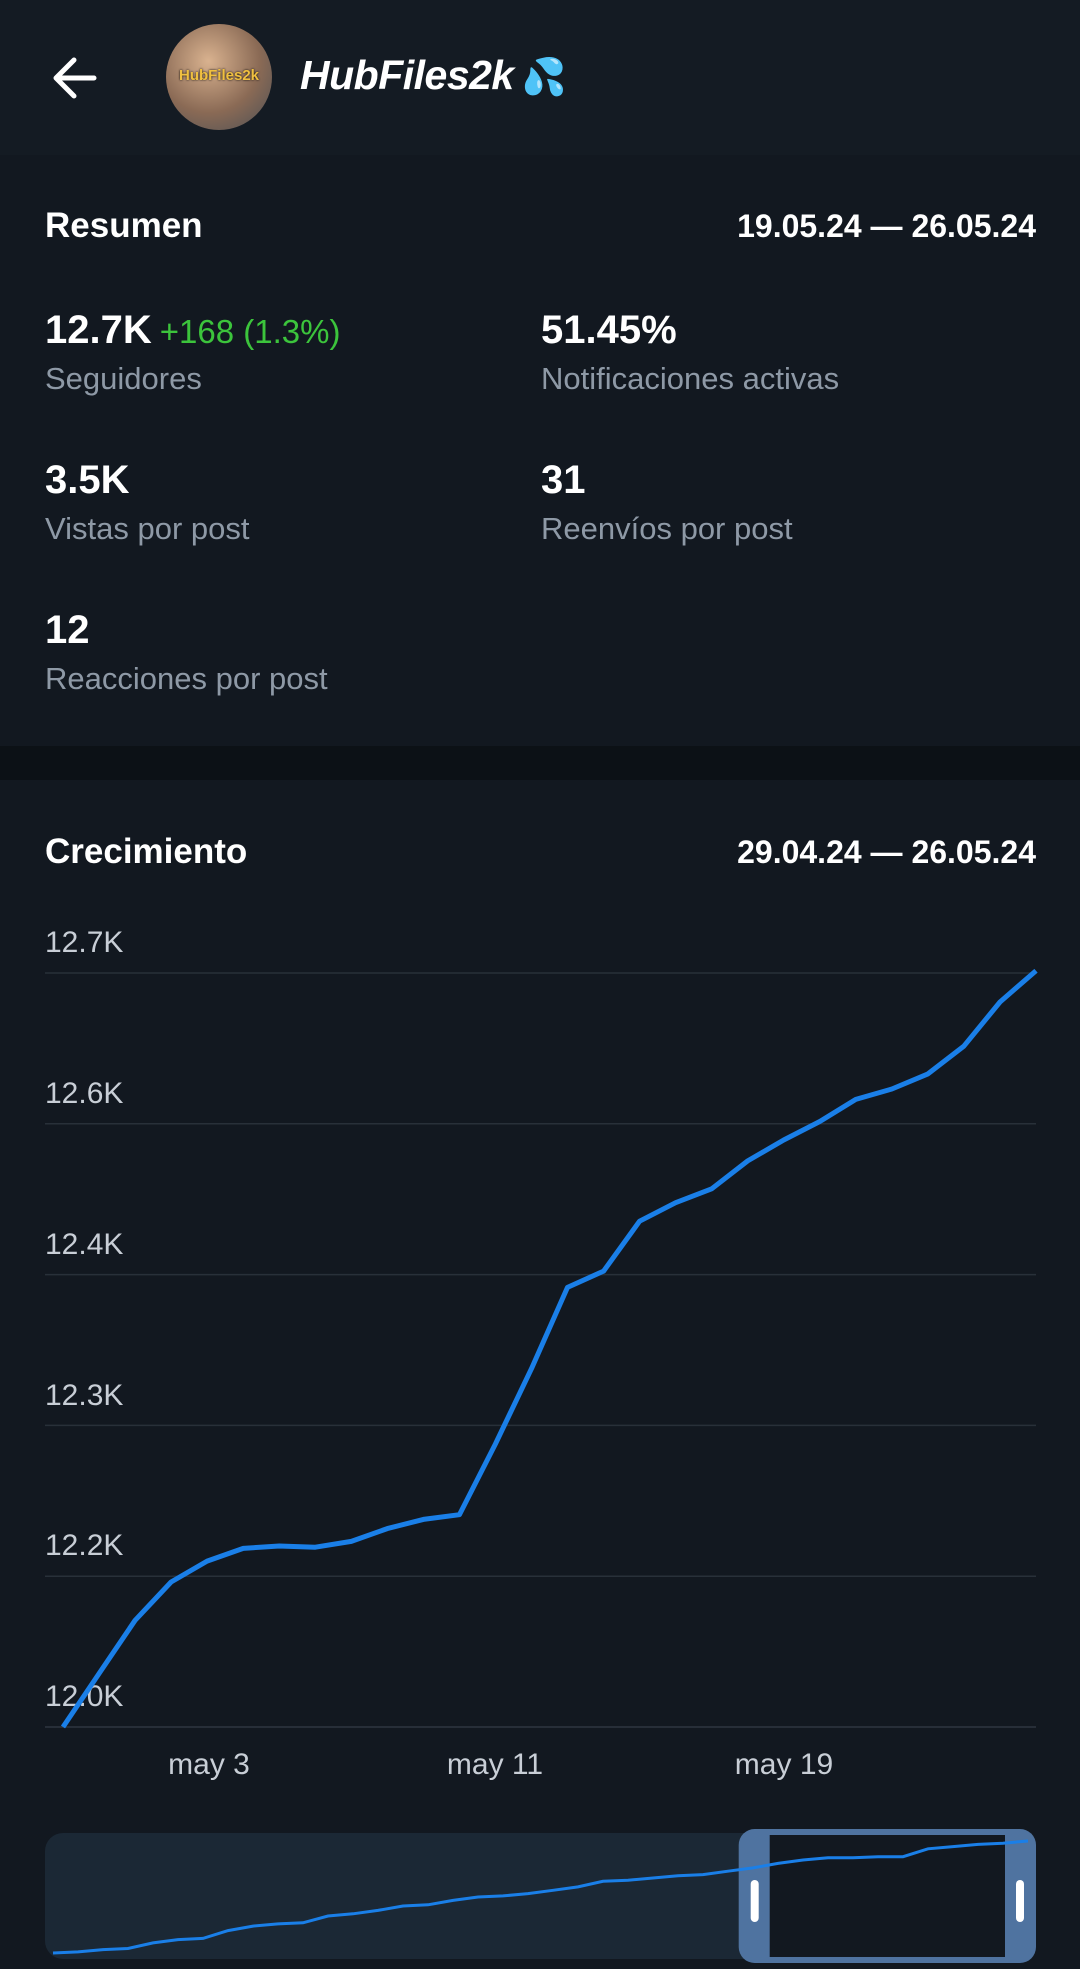 The width and height of the screenshot is (1080, 1969). What do you see at coordinates (98, 330) in the screenshot?
I see `stat-value: 12.7K` at bounding box center [98, 330].